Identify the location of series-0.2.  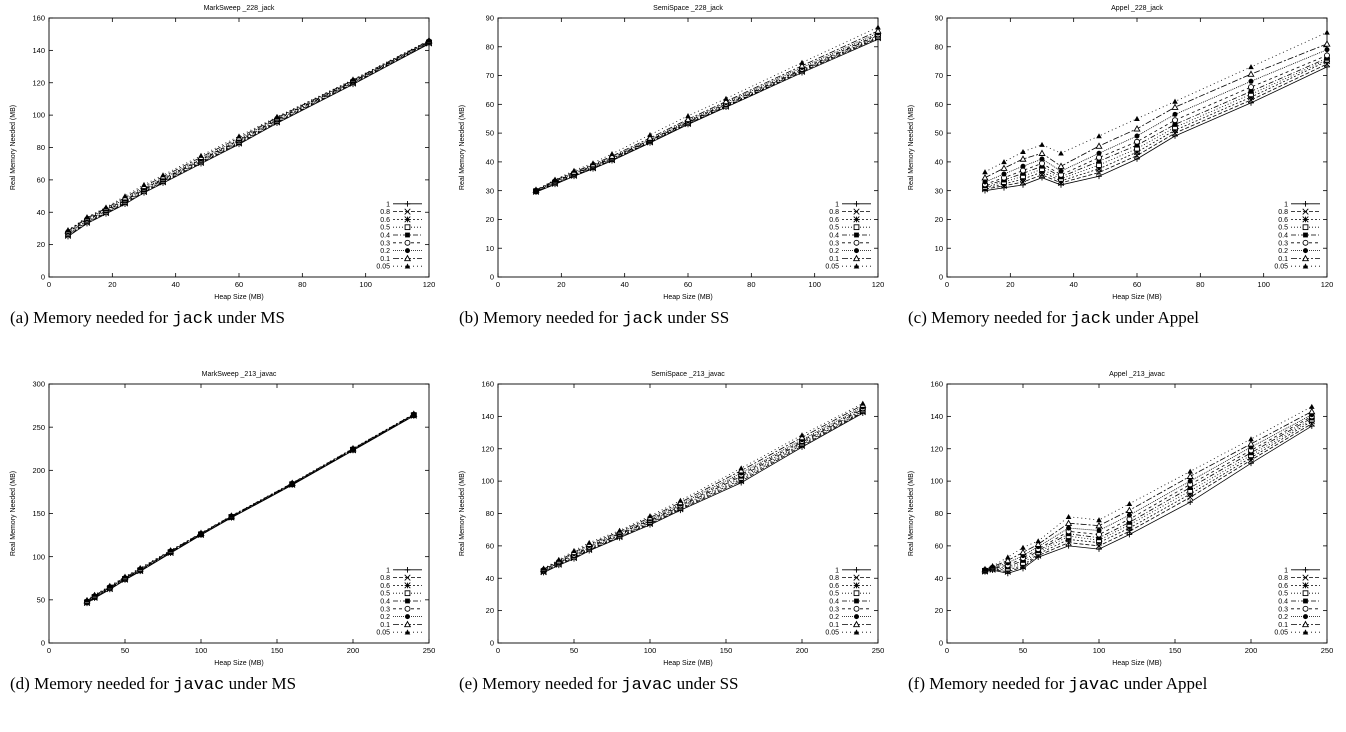
(1156, 116).